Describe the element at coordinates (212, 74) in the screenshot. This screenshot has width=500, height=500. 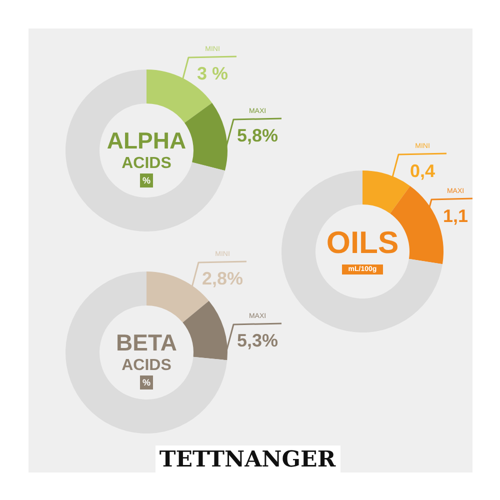
I see `text: 3 %` at that location.